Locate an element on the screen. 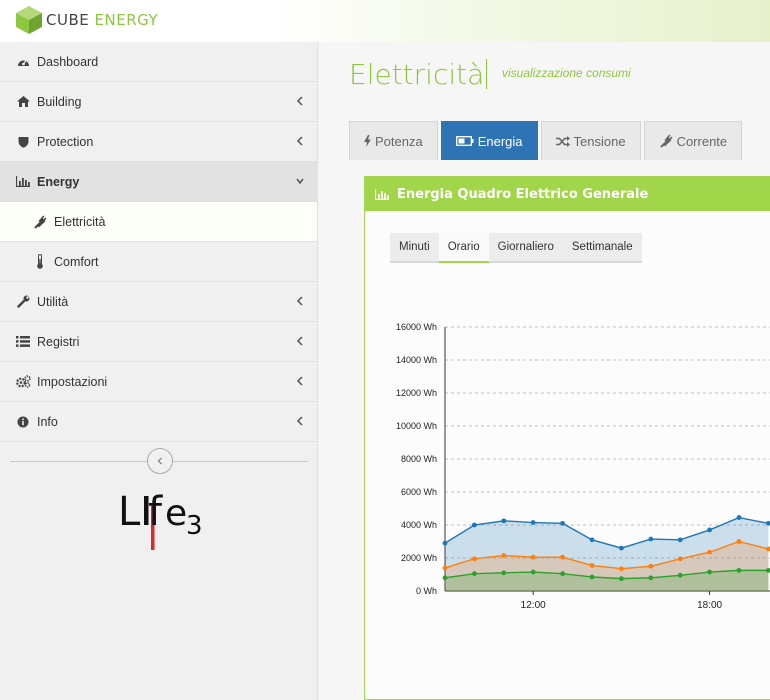 The width and height of the screenshot is (770, 700). y-tick-label: 2000 Wh is located at coordinates (419, 558).